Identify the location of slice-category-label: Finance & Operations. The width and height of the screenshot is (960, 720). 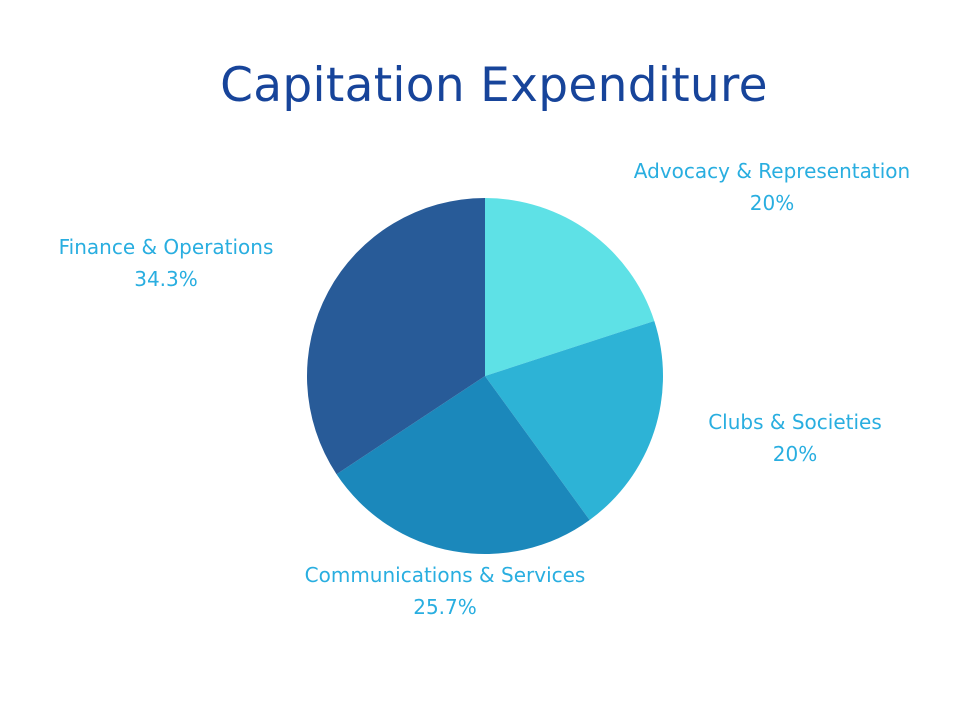
(166, 247).